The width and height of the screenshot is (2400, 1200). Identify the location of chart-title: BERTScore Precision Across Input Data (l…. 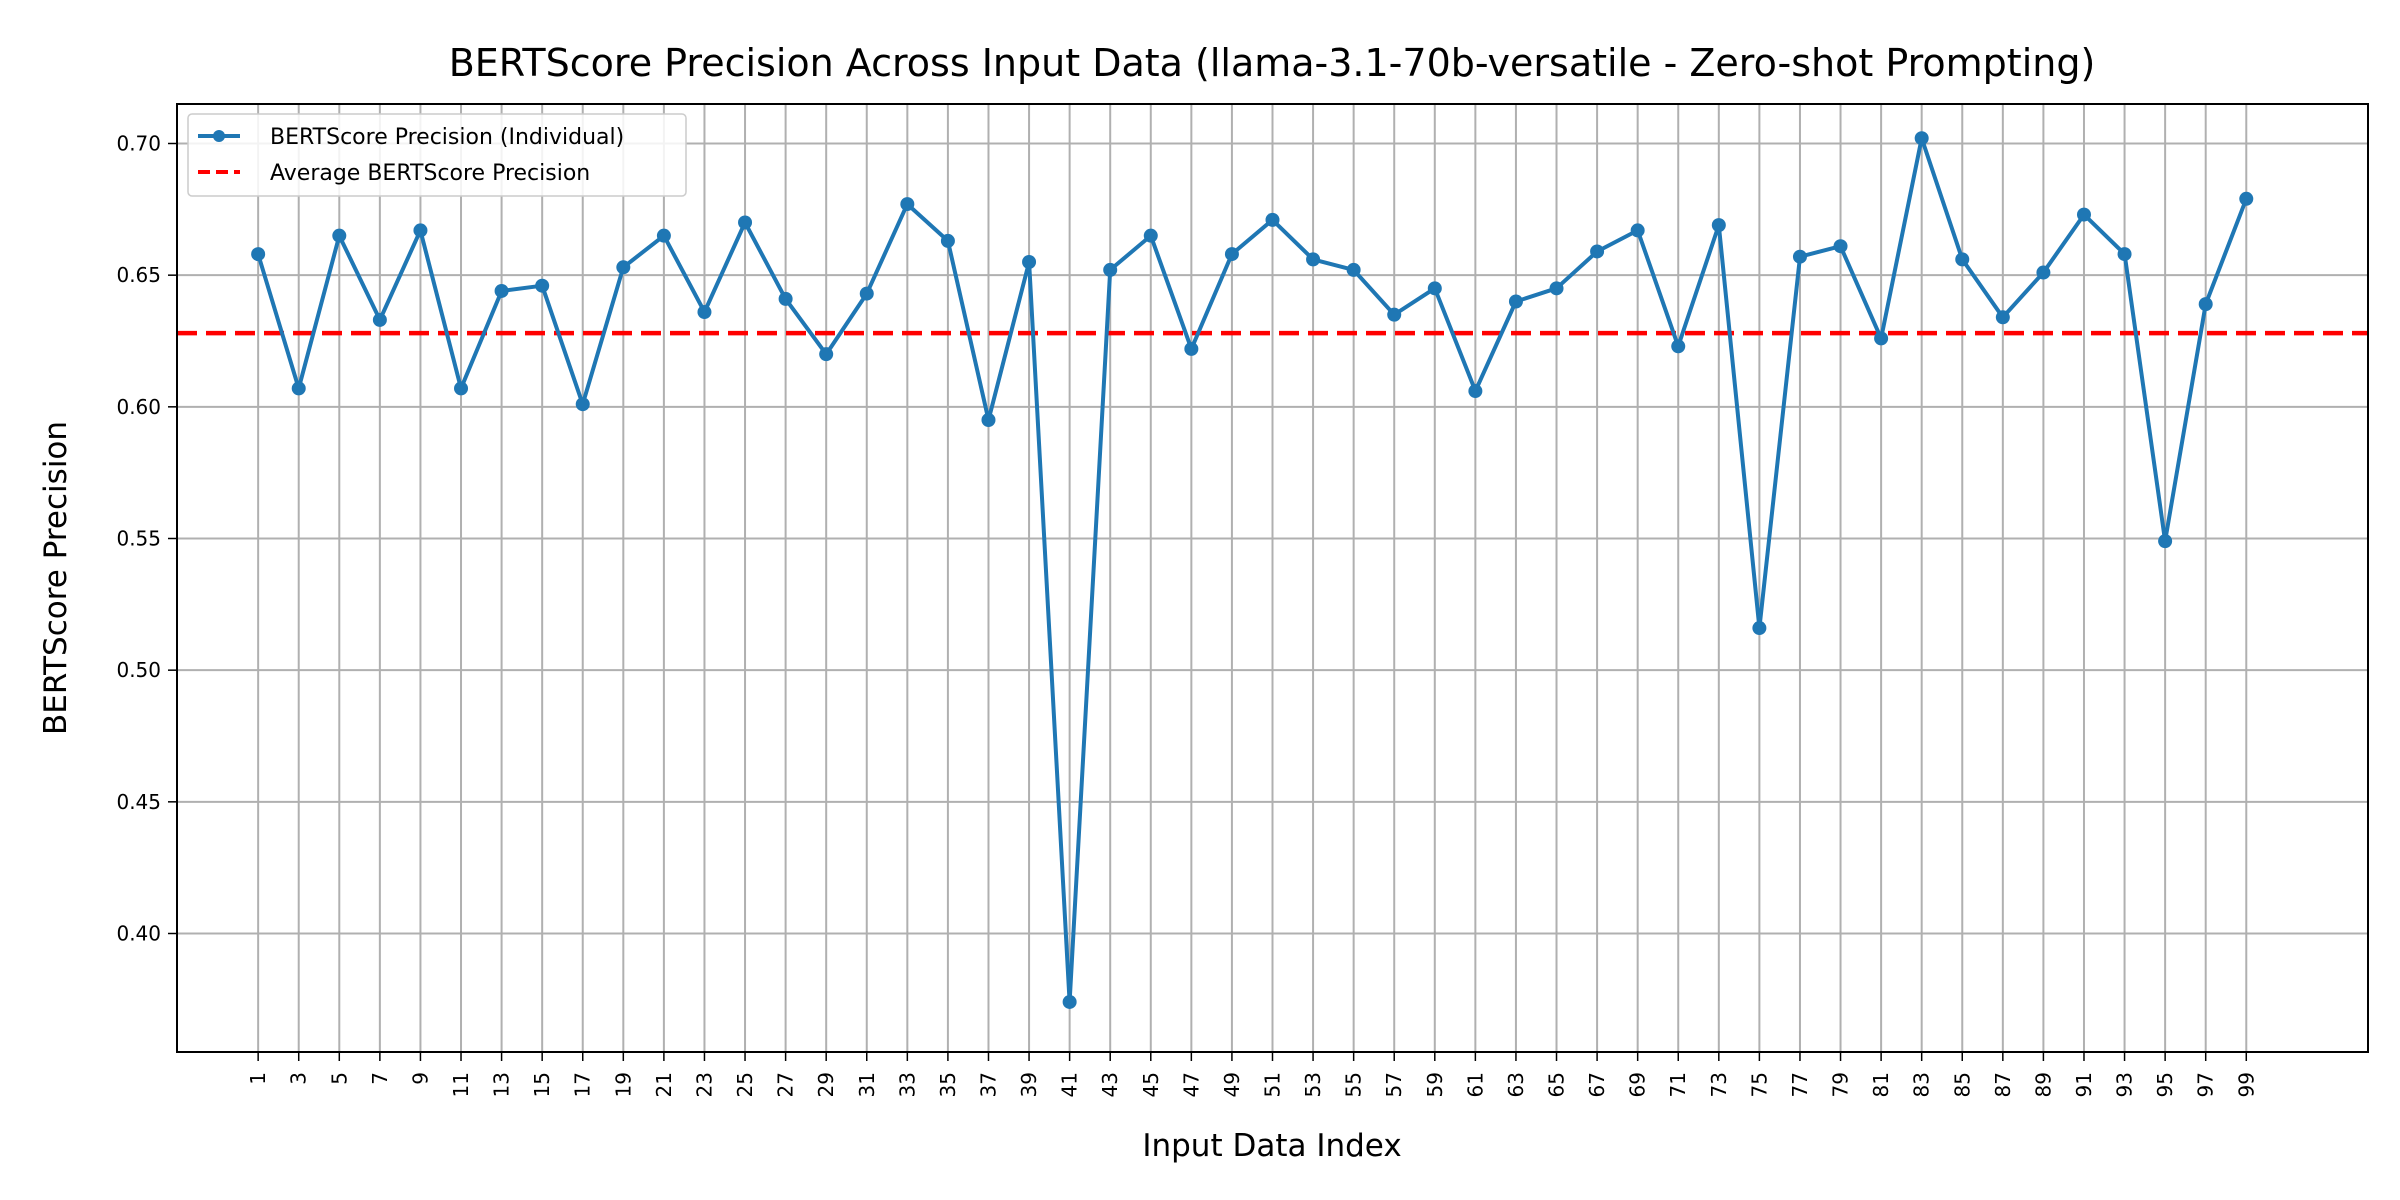
(1272, 63).